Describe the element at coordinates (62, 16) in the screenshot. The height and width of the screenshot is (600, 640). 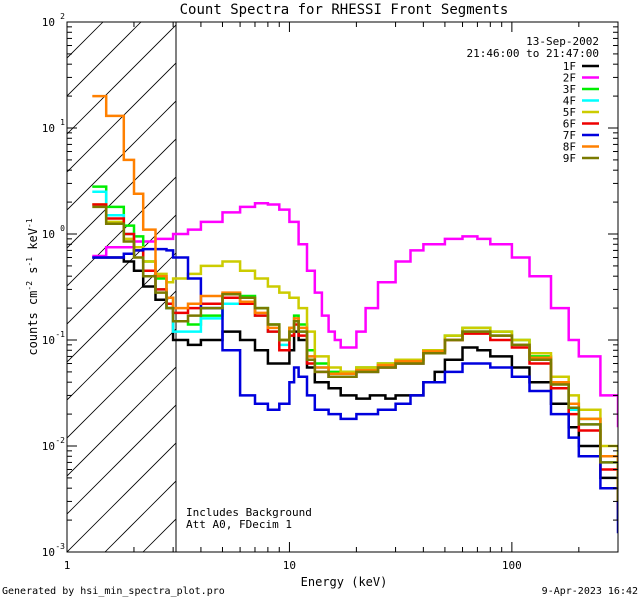
I see `y-tick-exponent: 2` at that location.